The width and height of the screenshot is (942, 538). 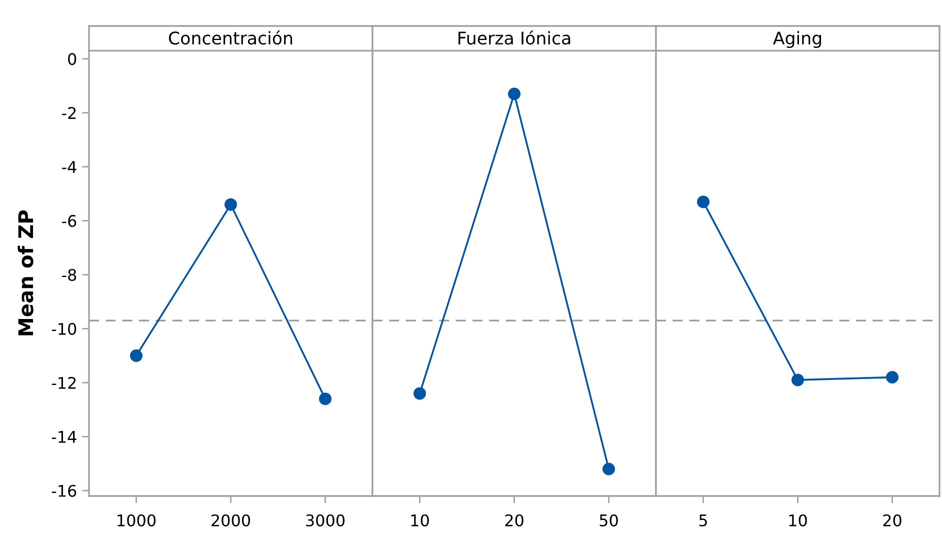 What do you see at coordinates (231, 520) in the screenshot?
I see `x-tick-label: 2000` at bounding box center [231, 520].